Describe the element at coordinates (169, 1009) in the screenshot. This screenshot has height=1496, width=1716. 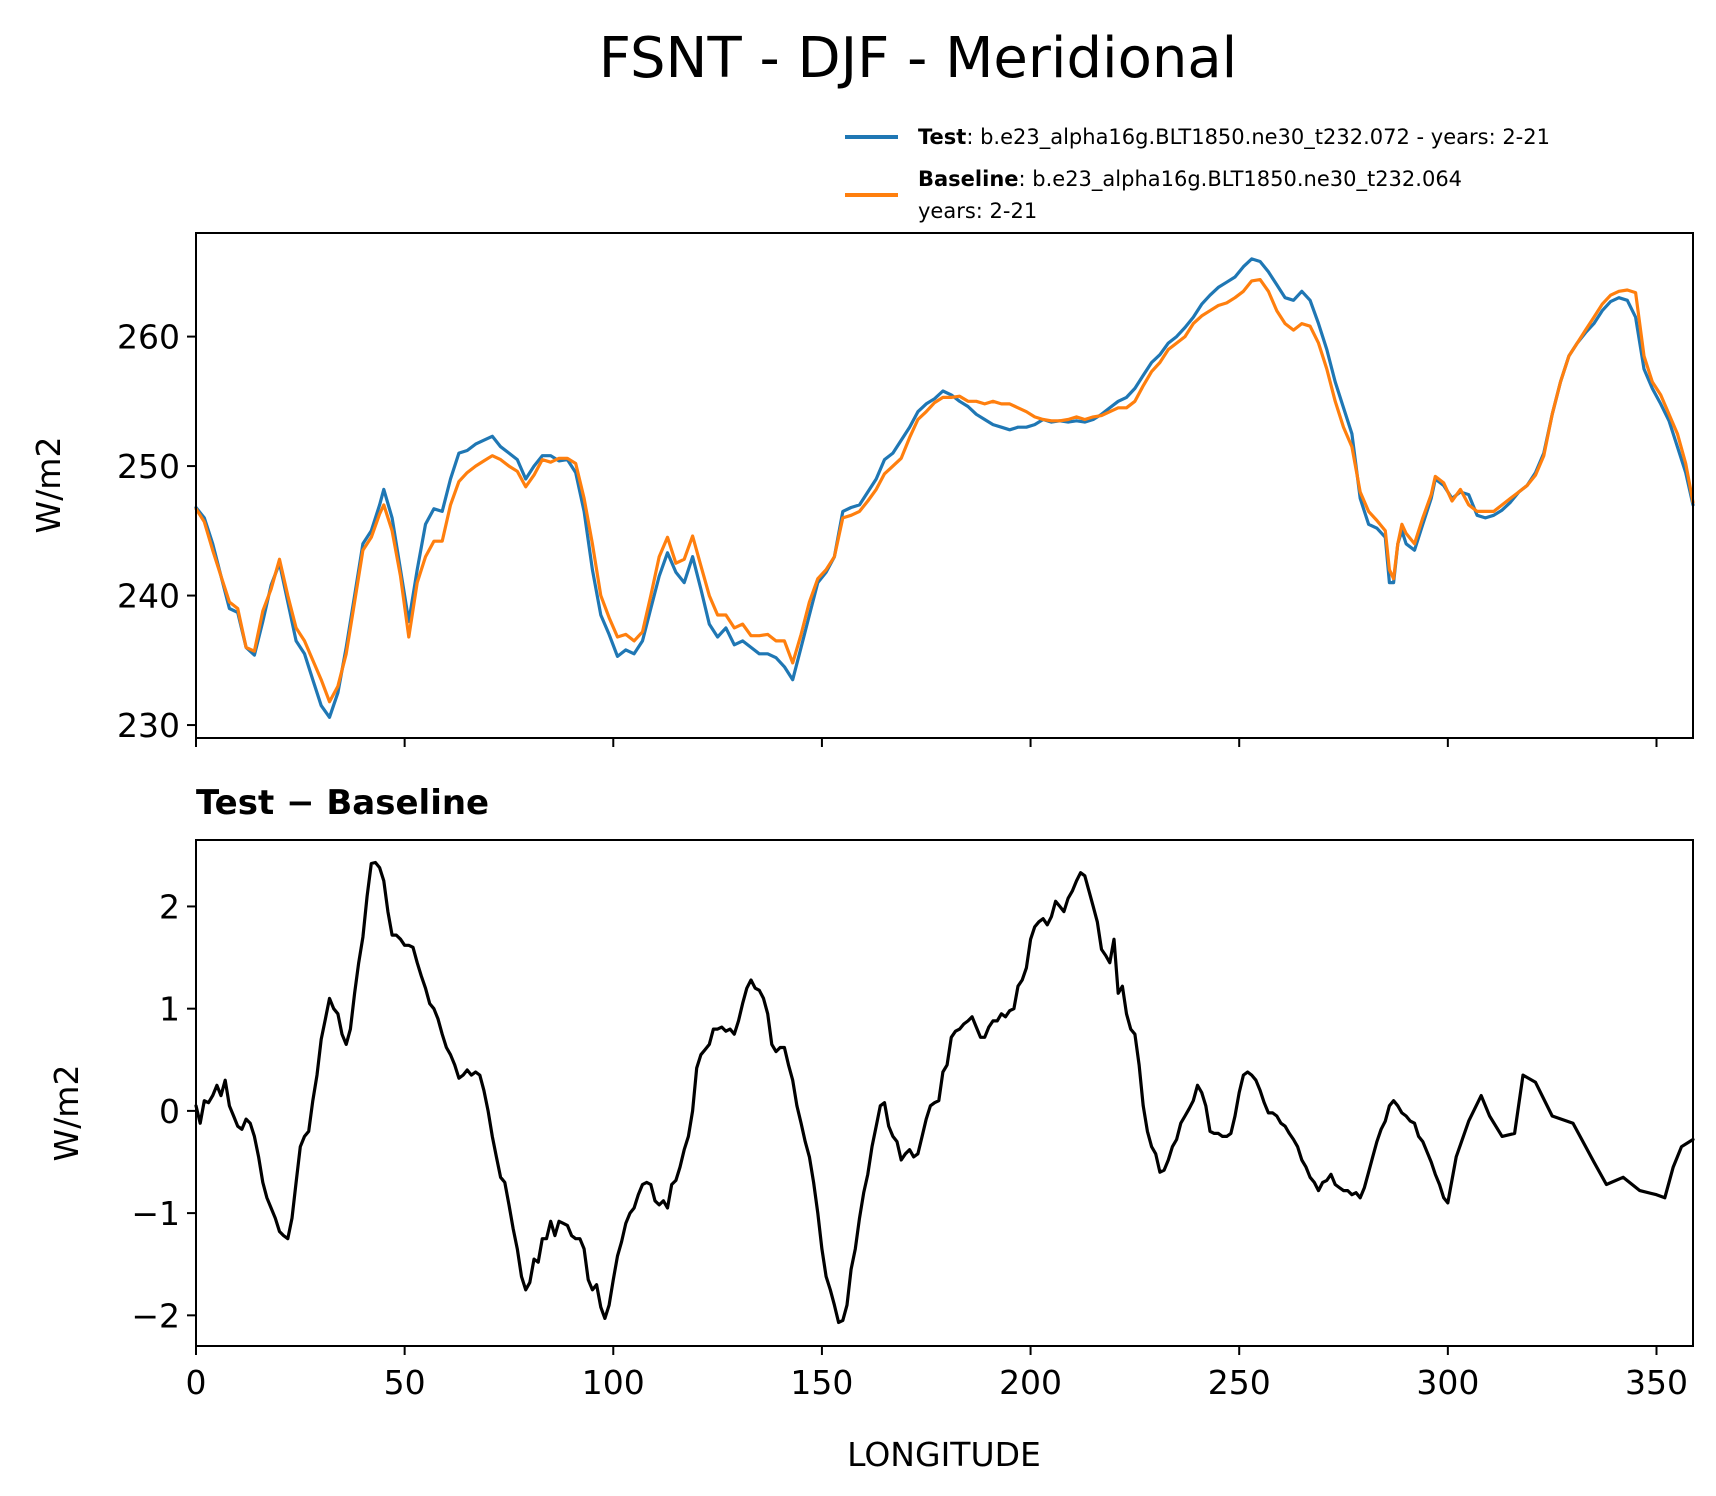
I see `y-tick-label: 1` at that location.